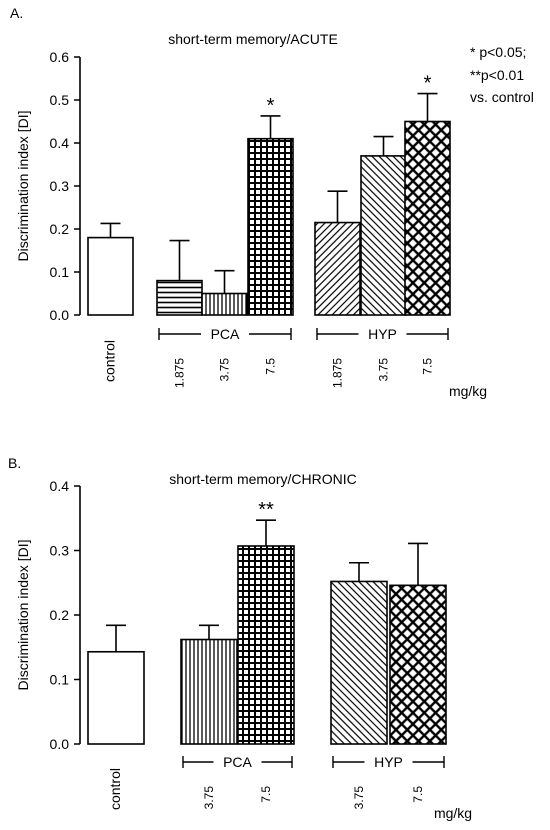 This screenshot has height=830, width=550. What do you see at coordinates (262, 479) in the screenshot?
I see `chronic-chart-title: short-term memory/CHRONIC` at bounding box center [262, 479].